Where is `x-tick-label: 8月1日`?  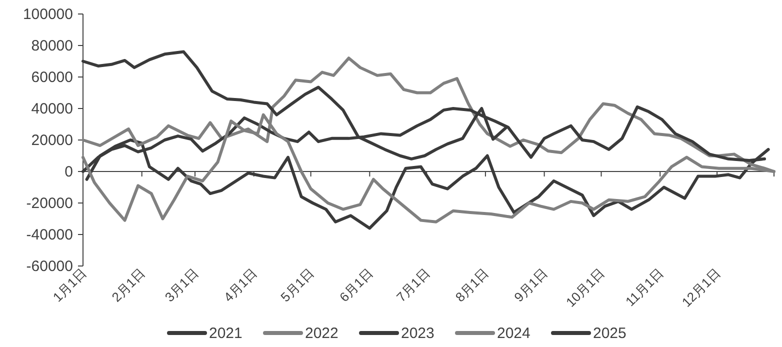
x-tick-label: 8月1日 is located at coordinates (472, 285).